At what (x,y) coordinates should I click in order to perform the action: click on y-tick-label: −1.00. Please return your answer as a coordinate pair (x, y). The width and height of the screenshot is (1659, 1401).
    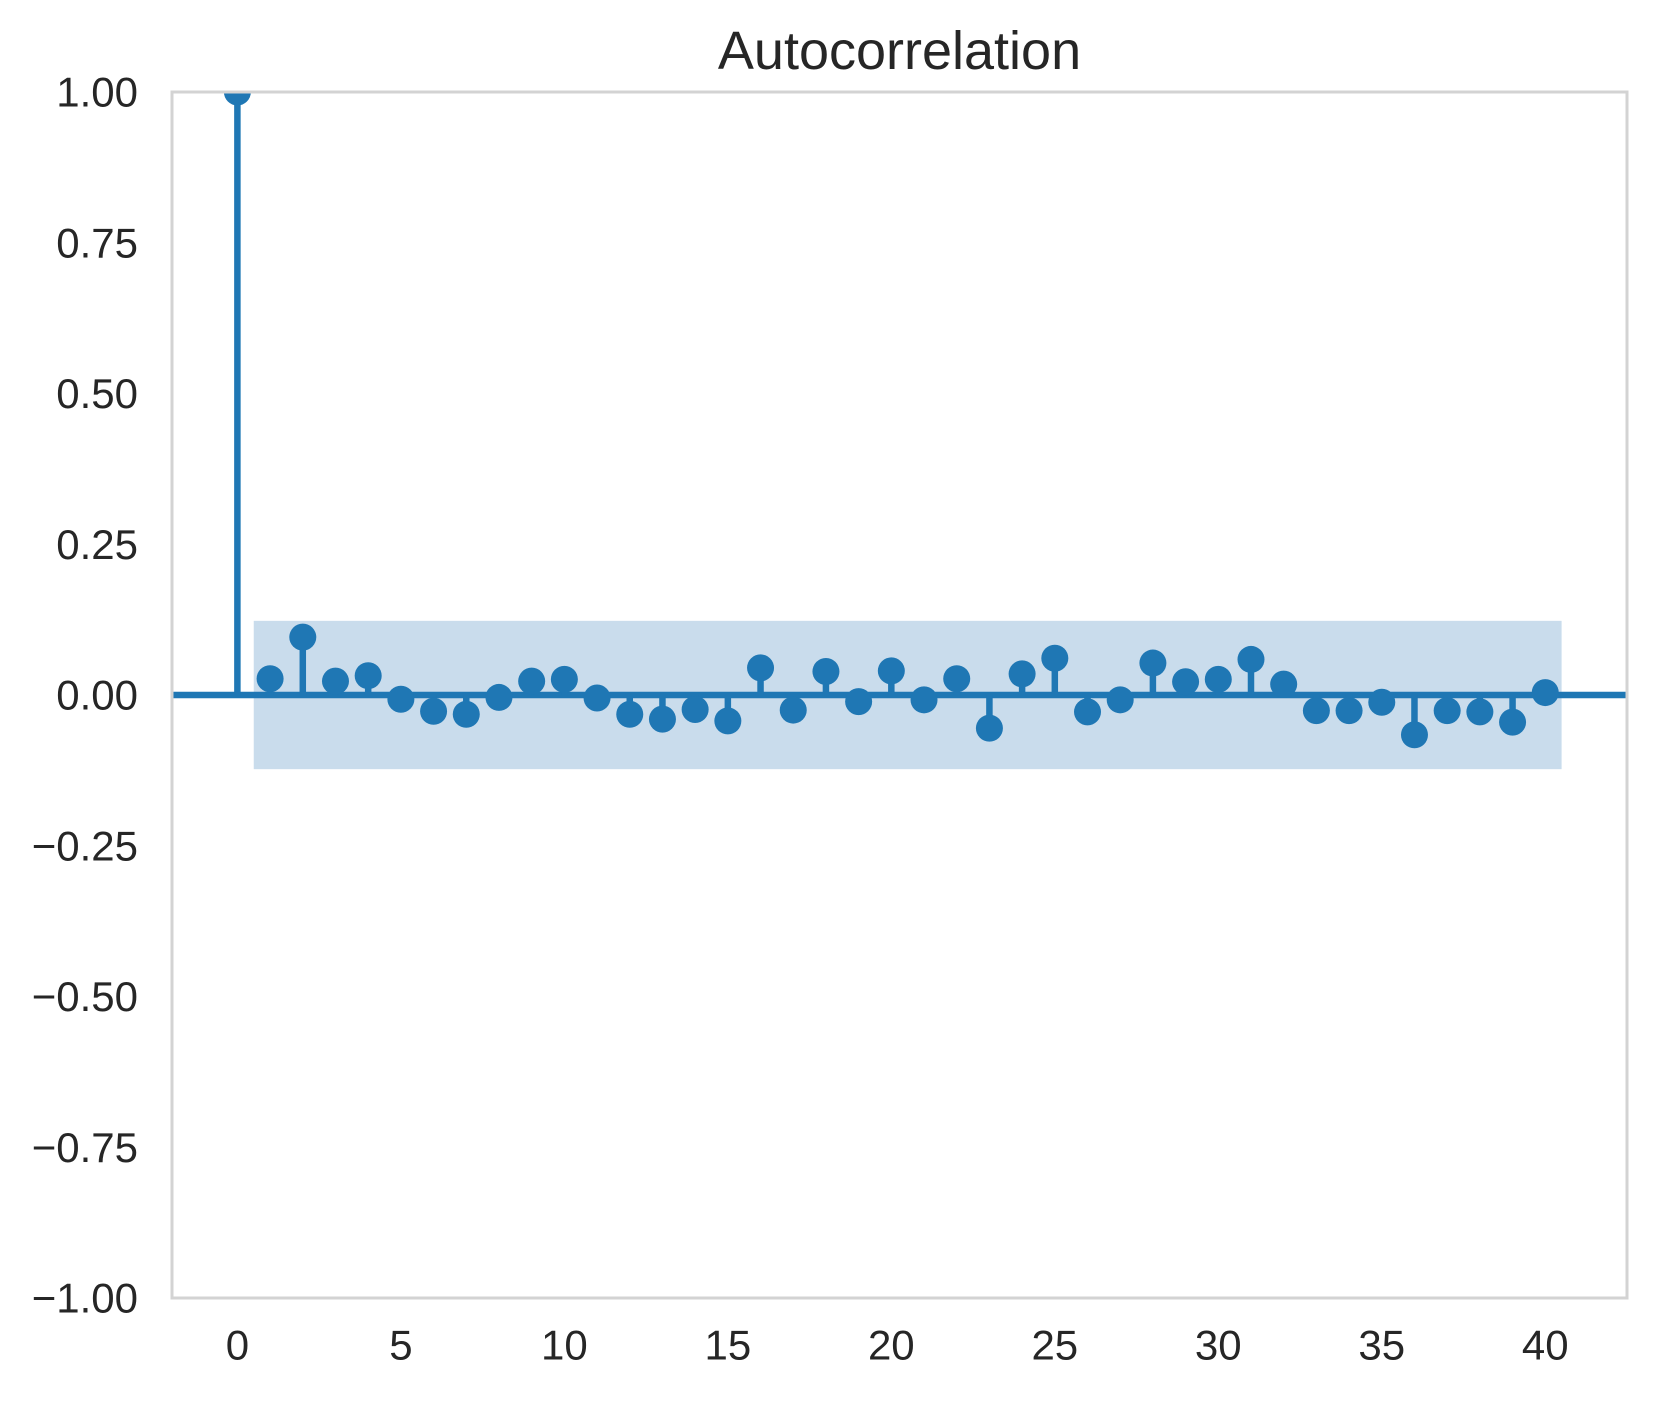
    Looking at the image, I should click on (85, 1298).